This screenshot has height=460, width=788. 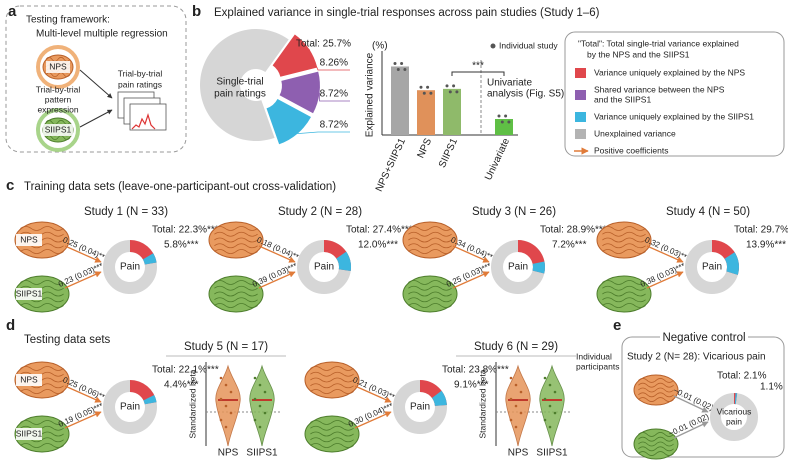 What do you see at coordinates (594, 356) in the screenshot?
I see `note: Individual` at bounding box center [594, 356].